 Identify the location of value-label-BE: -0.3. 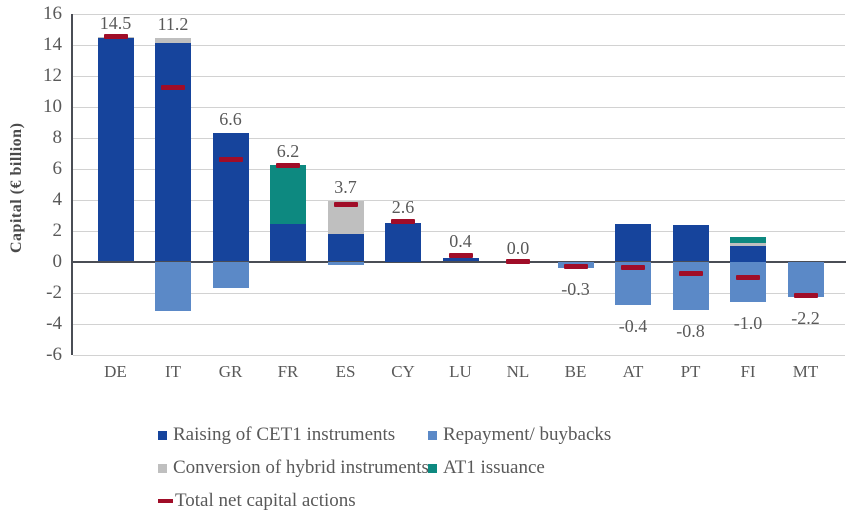
(575, 288).